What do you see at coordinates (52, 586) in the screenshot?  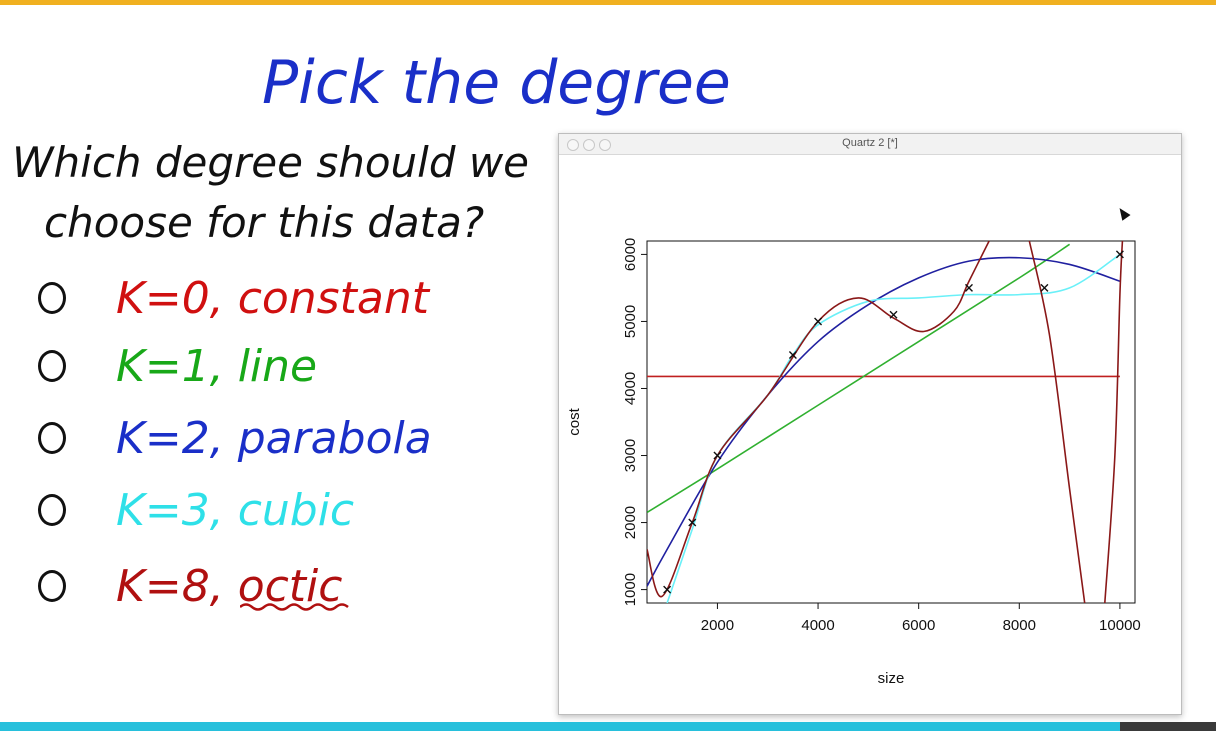 I see `radio-k8` at bounding box center [52, 586].